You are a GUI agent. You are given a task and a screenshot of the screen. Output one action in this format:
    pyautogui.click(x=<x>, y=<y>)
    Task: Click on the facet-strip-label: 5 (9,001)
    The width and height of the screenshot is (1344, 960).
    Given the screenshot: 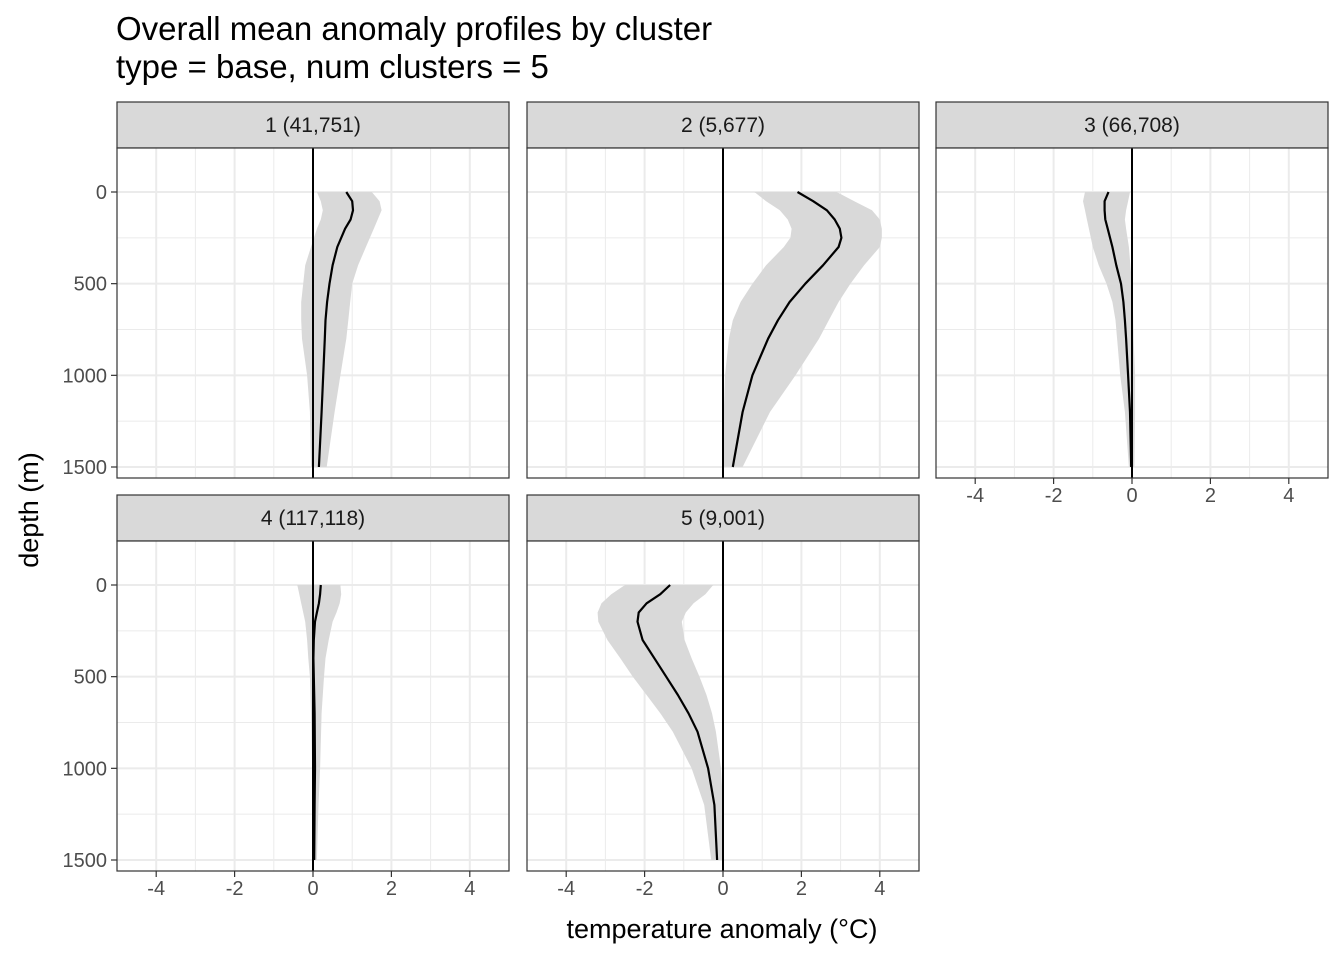 What is the action you would take?
    pyautogui.click(x=723, y=518)
    